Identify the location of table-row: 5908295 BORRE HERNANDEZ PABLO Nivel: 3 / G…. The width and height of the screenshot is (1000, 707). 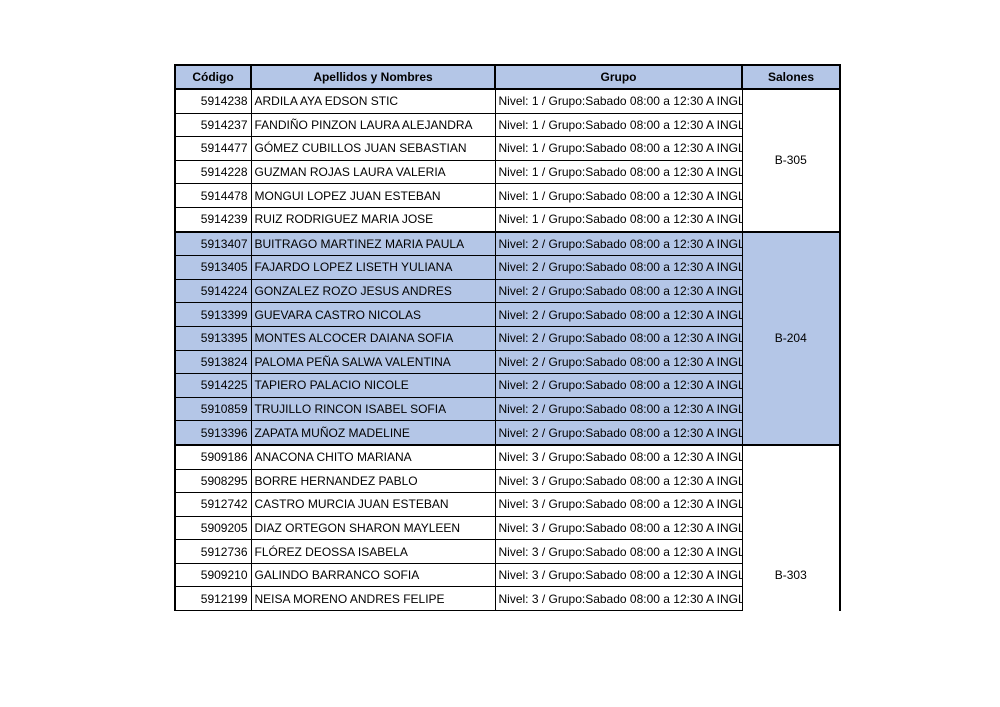
(507, 481).